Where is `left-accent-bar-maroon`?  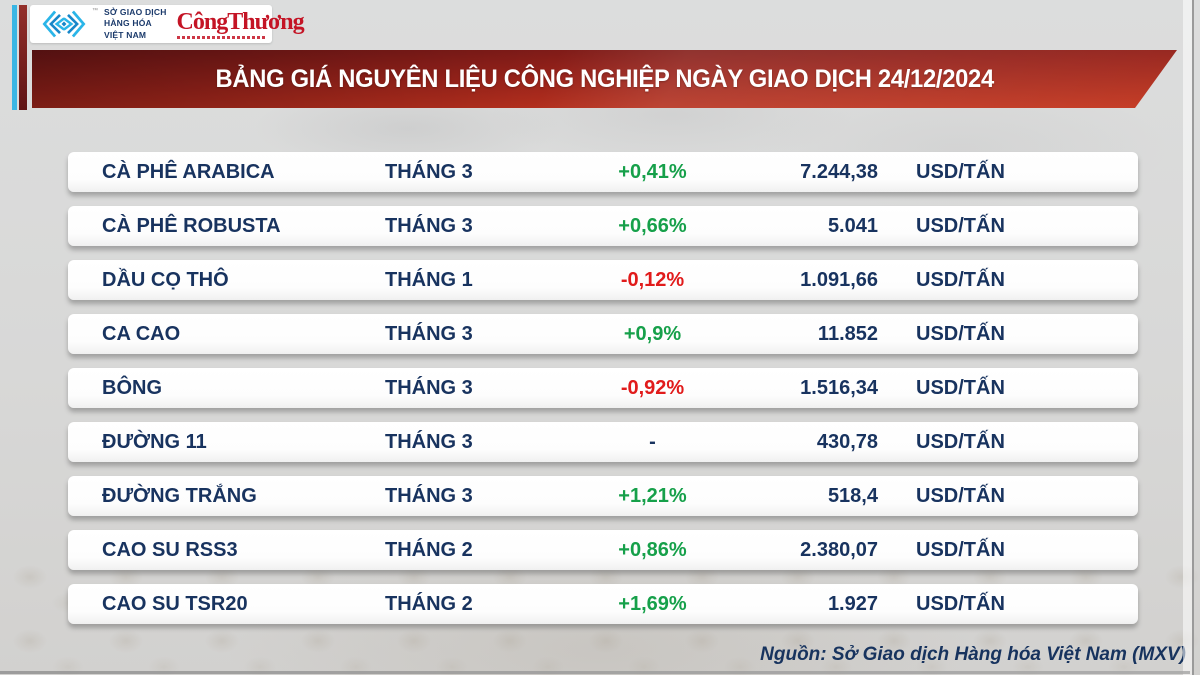 left-accent-bar-maroon is located at coordinates (23, 57).